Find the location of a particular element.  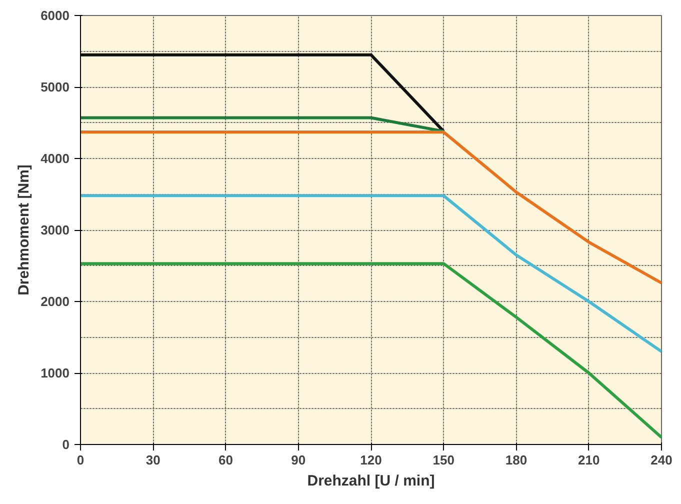

y-axis-title: Drehmoment [Nm] is located at coordinates (24, 230).